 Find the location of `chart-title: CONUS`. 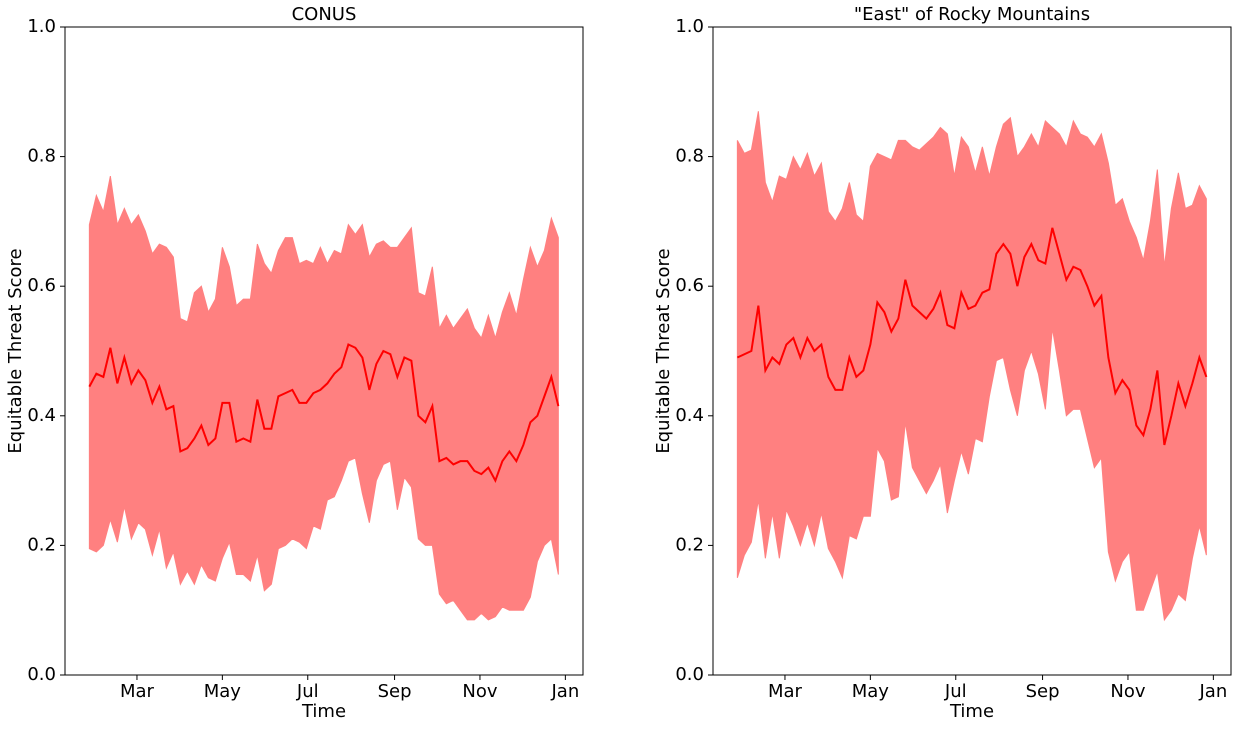

chart-title: CONUS is located at coordinates (324, 14).